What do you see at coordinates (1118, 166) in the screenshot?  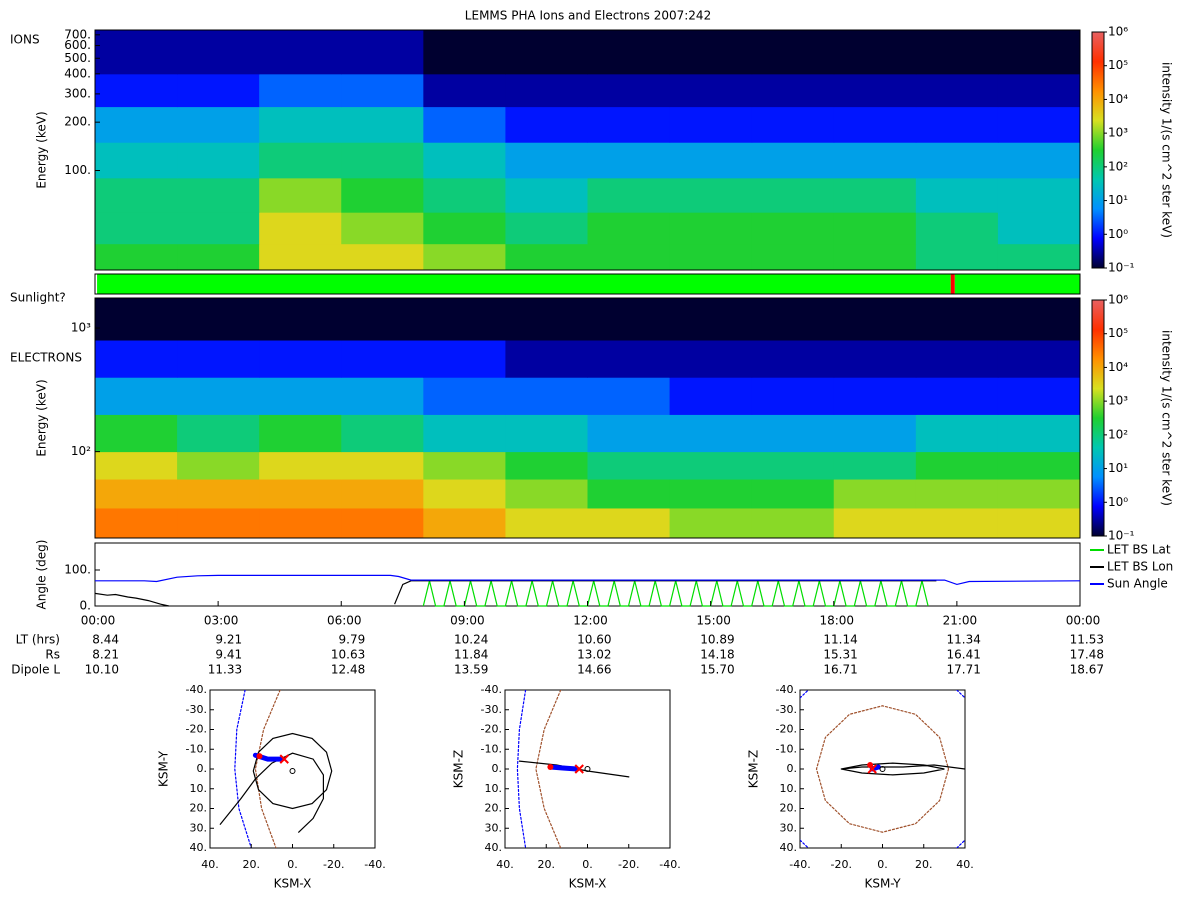 I see `colorbar-tick-label: 10²` at bounding box center [1118, 166].